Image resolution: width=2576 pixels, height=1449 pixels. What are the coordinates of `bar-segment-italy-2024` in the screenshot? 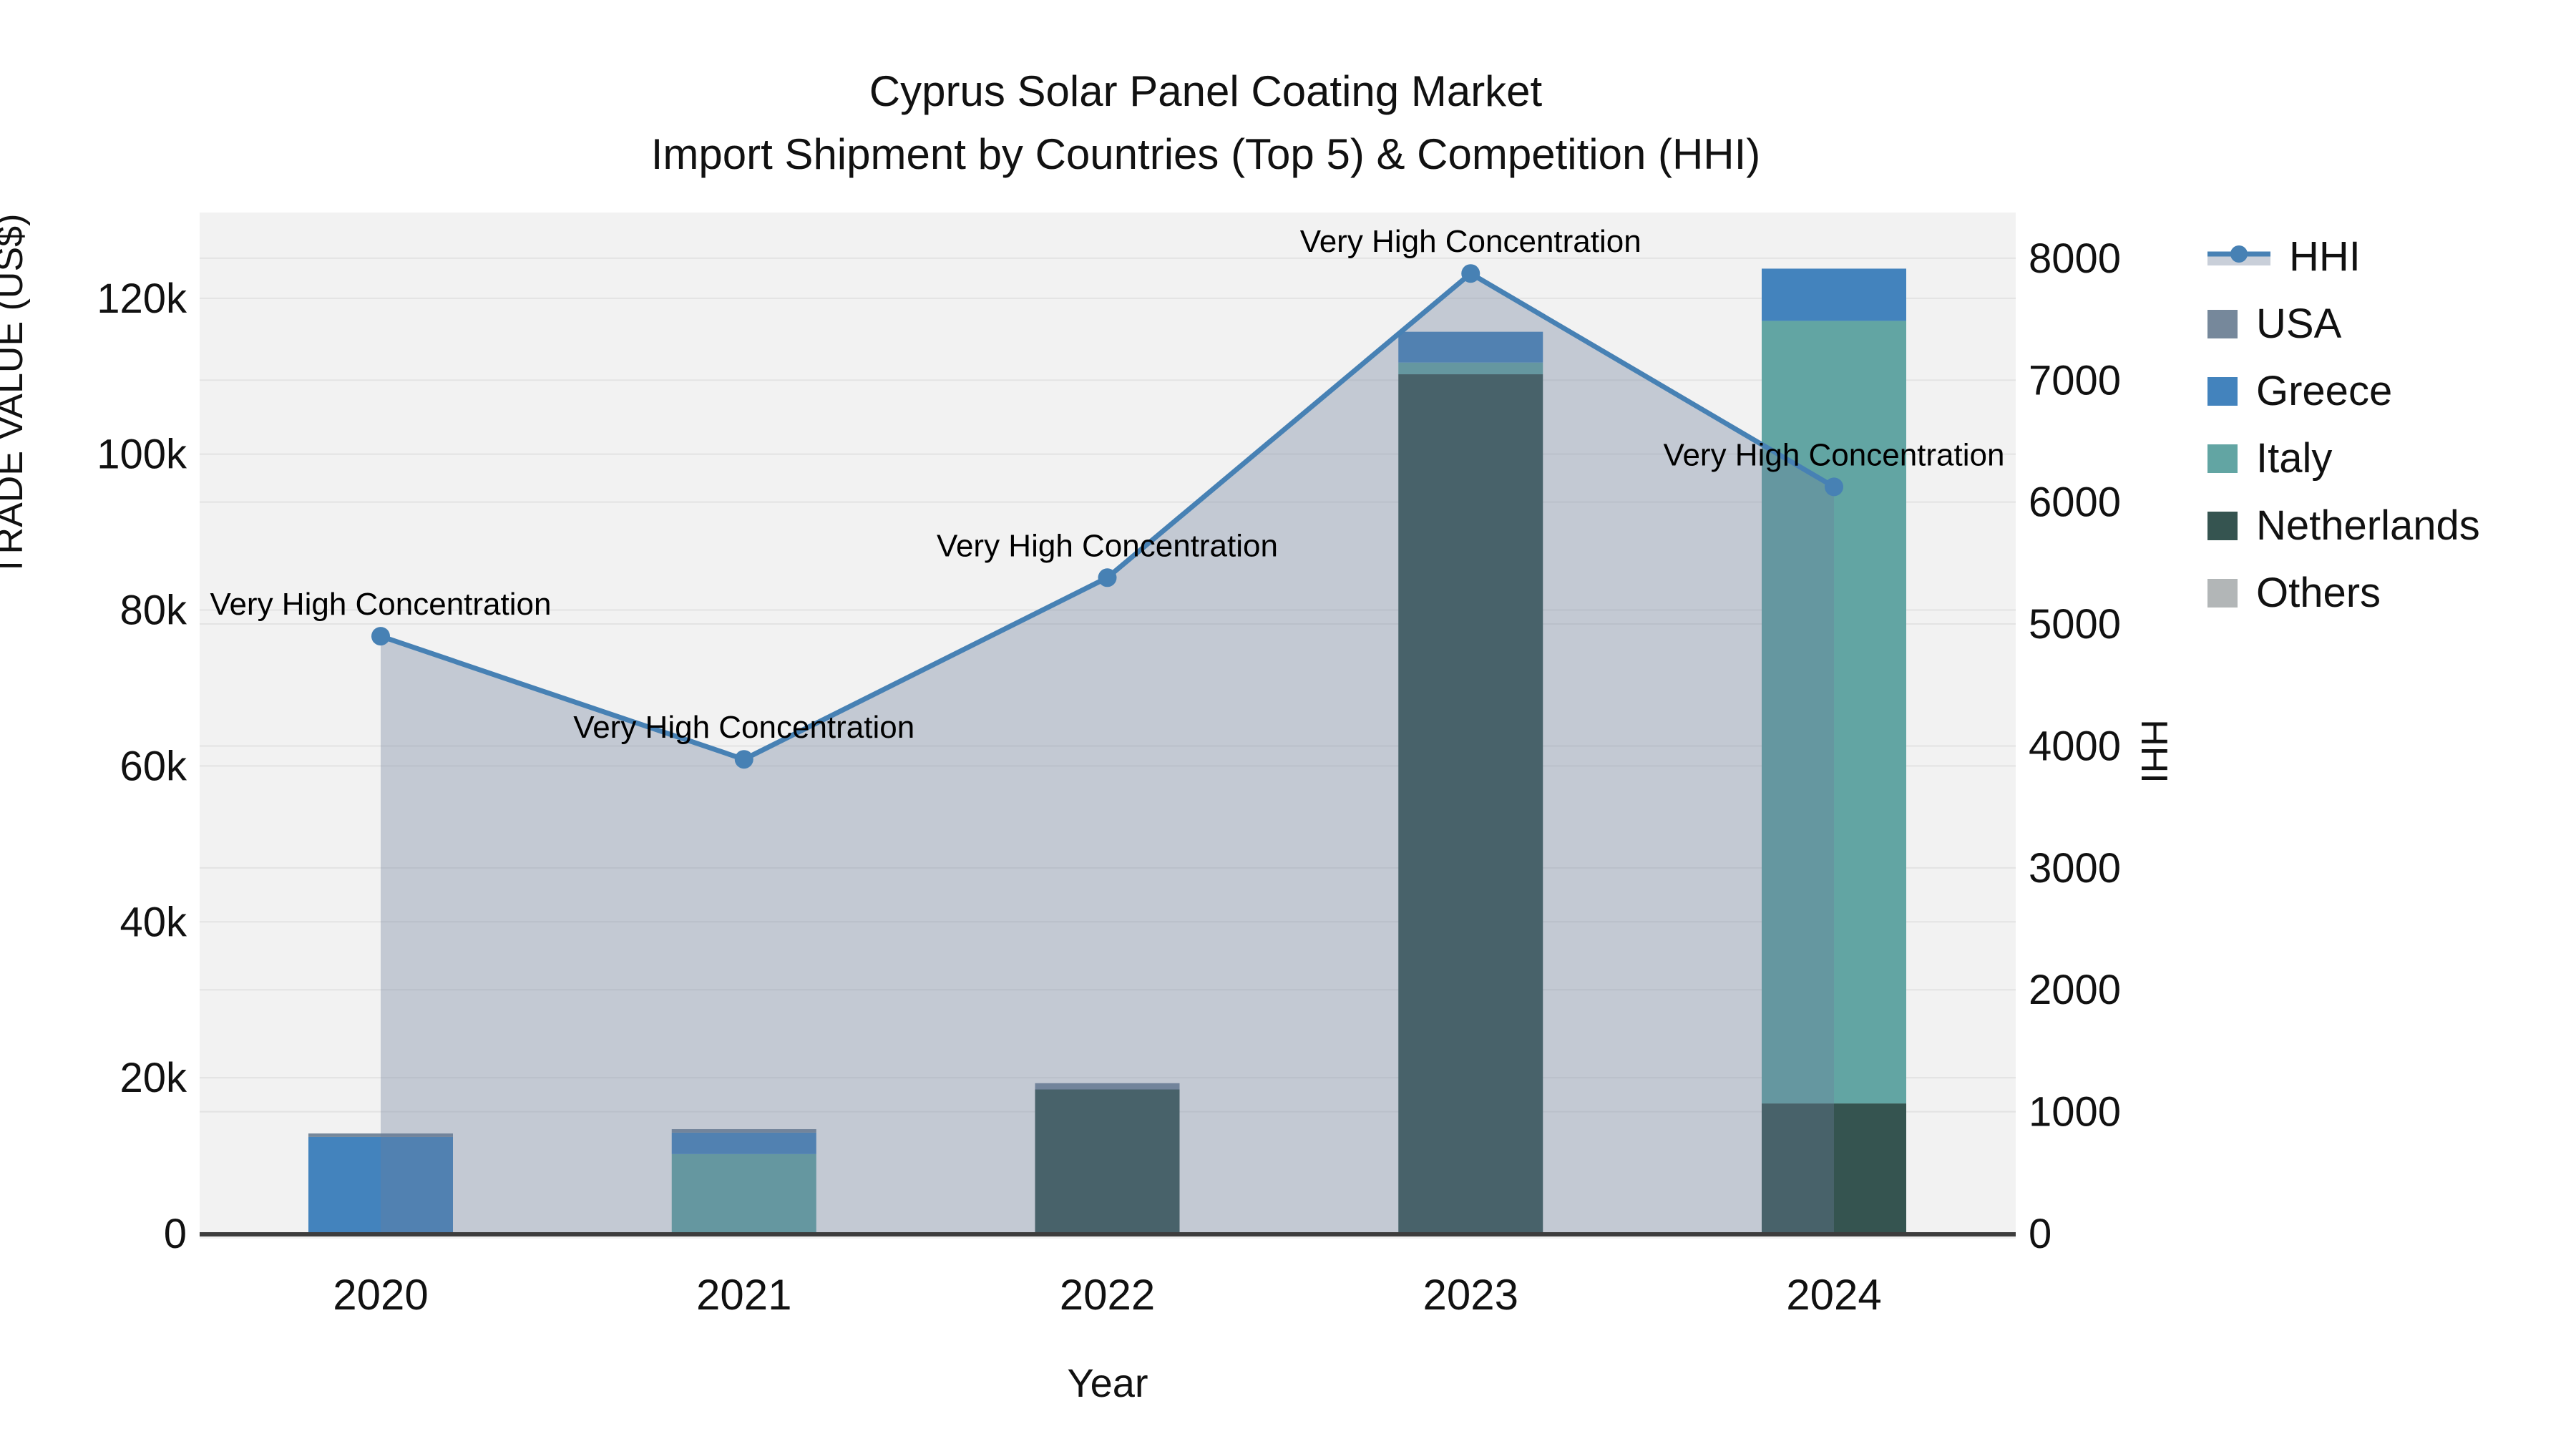 It's located at (1834, 712).